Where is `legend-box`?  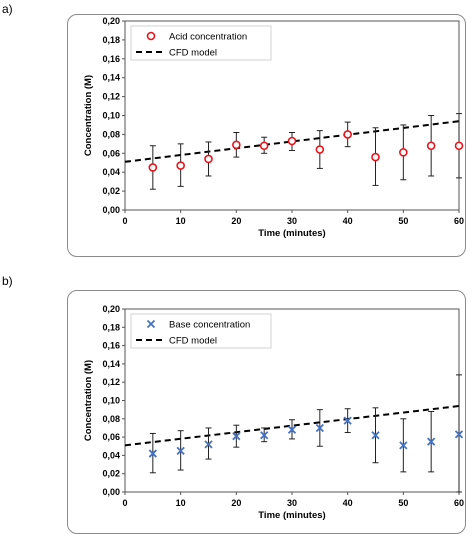 legend-box is located at coordinates (201, 331).